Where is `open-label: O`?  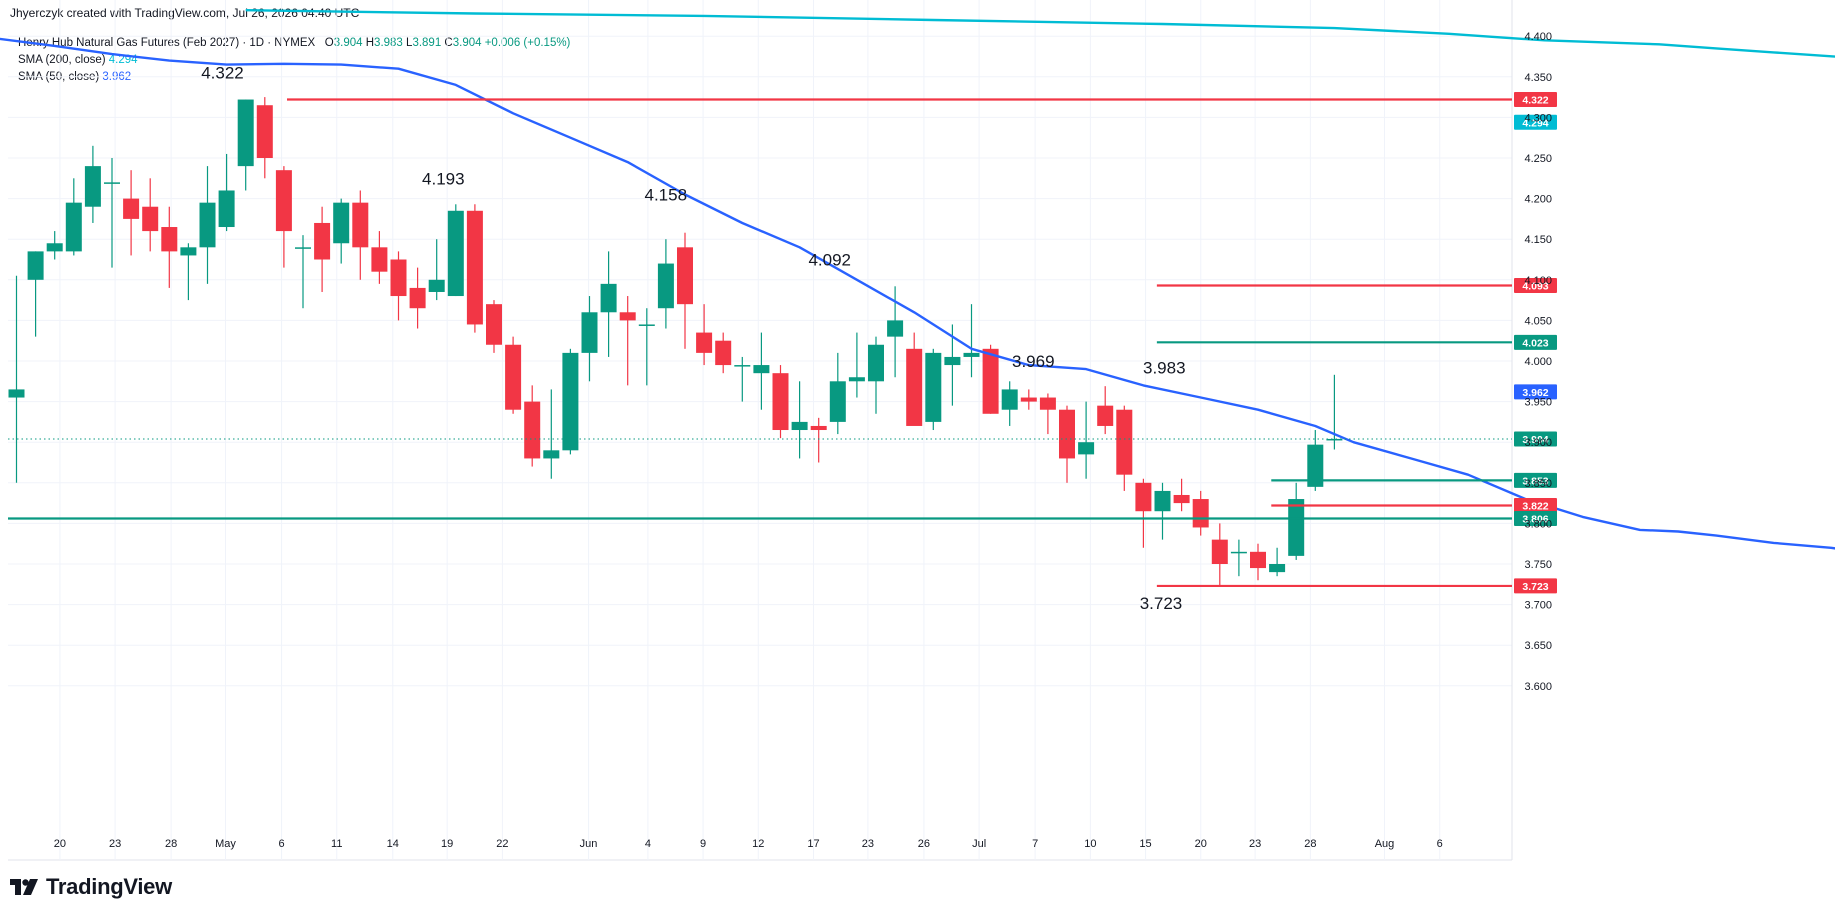 open-label: O is located at coordinates (329, 43).